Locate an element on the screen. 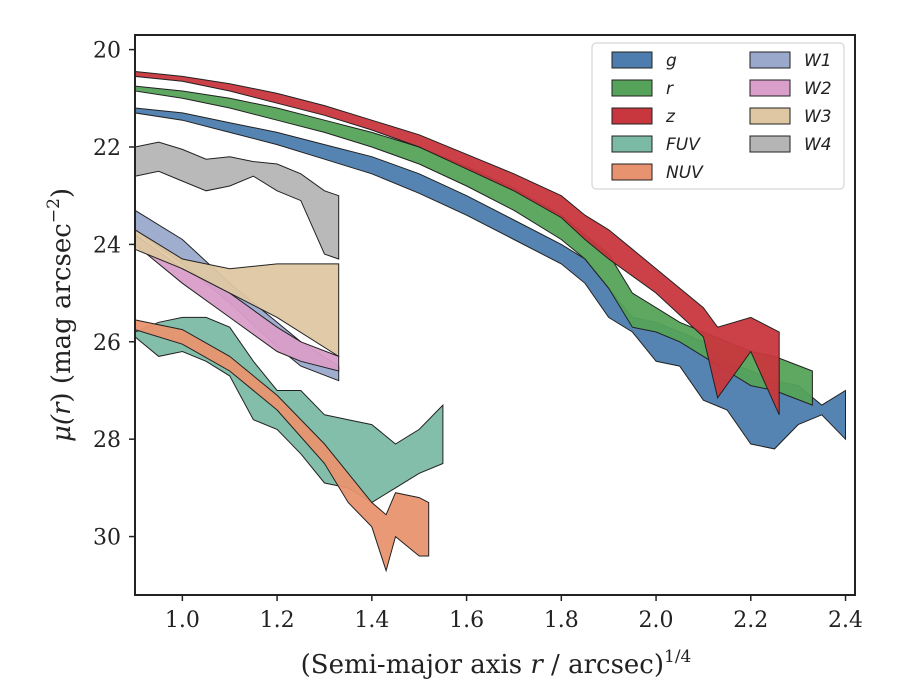  y-tick-label: 30 is located at coordinates (107, 538).